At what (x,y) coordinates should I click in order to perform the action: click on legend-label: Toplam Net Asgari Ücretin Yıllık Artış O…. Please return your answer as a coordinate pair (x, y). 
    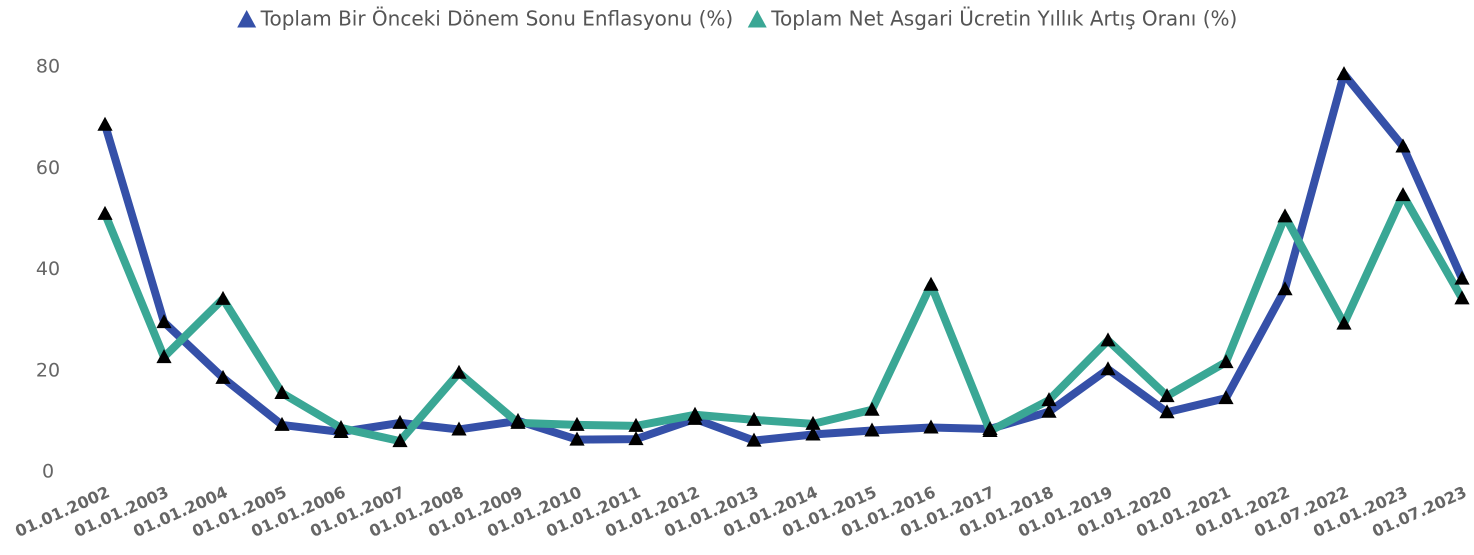
    Looking at the image, I should click on (1003, 19).